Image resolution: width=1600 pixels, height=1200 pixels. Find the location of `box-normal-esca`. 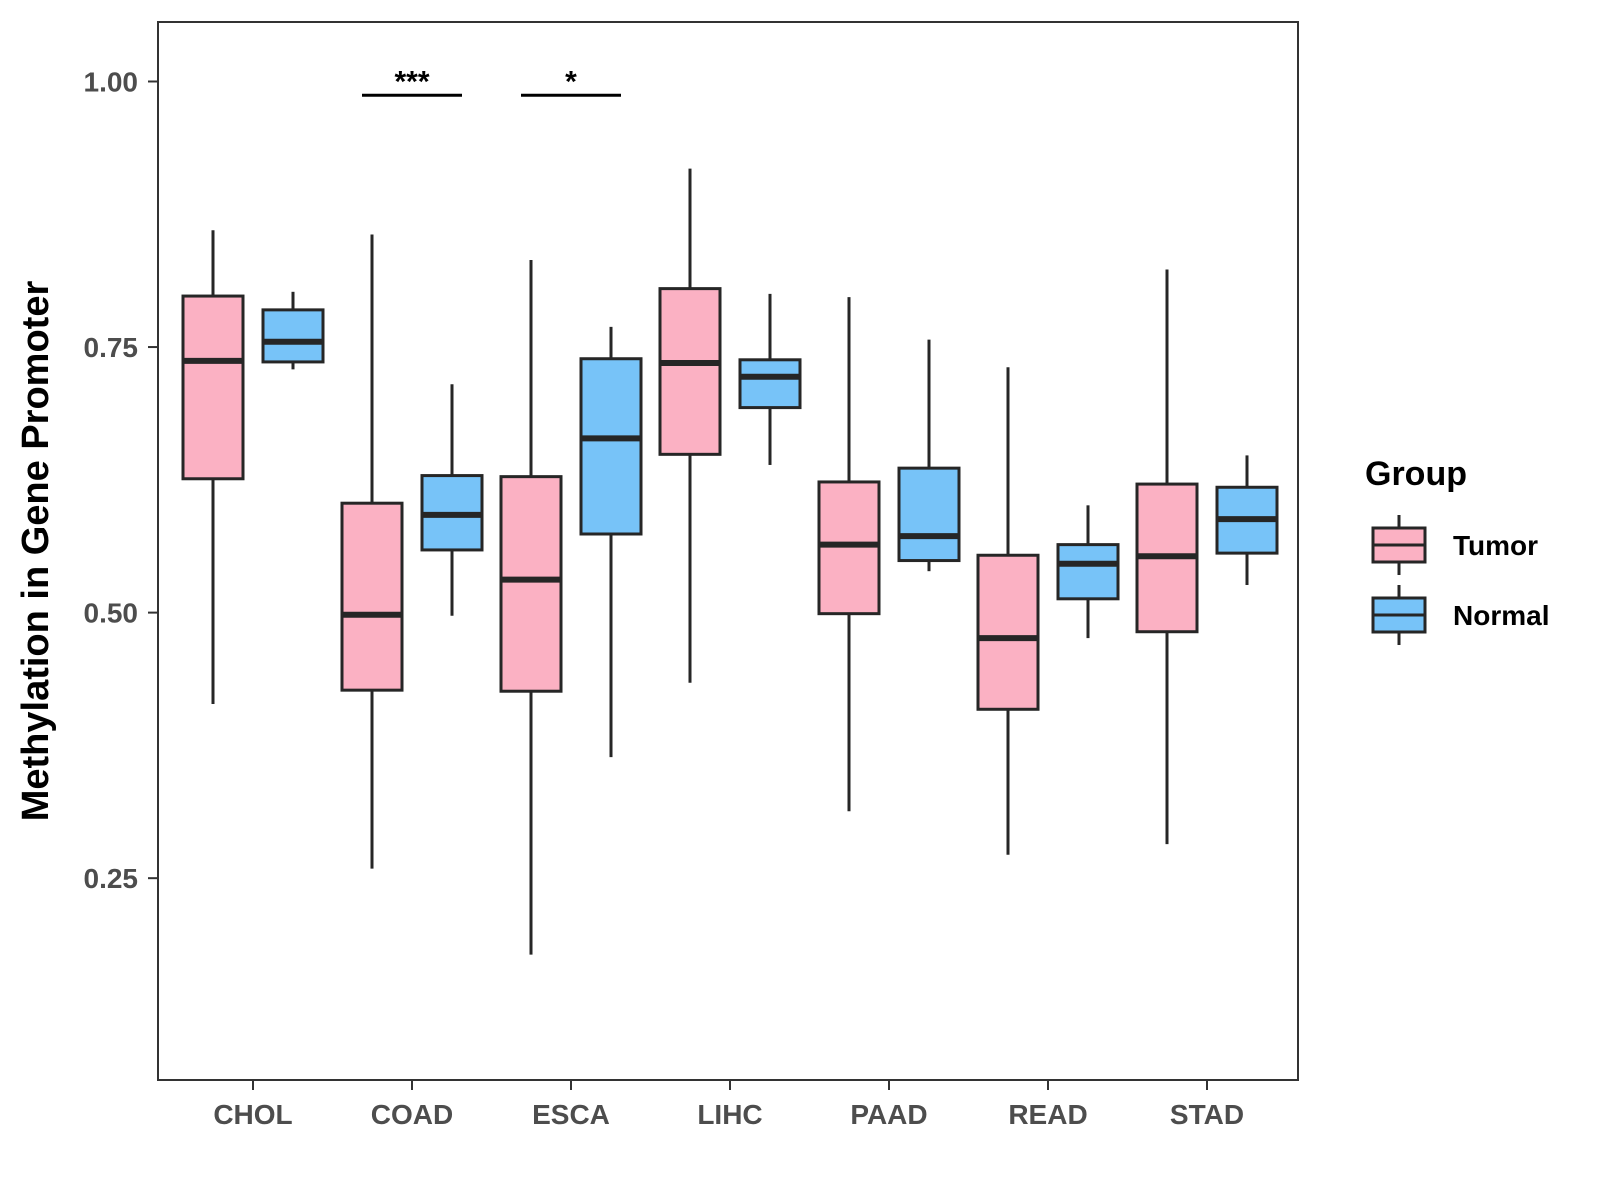

box-normal-esca is located at coordinates (611, 542).